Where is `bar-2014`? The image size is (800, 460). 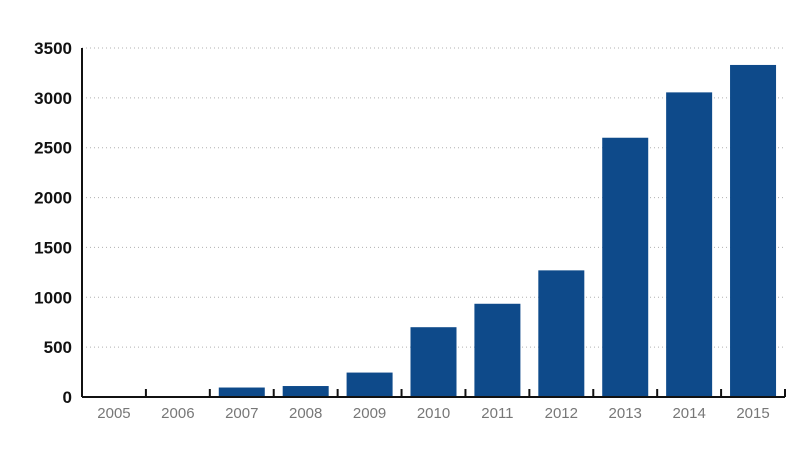
bar-2014 is located at coordinates (689, 244).